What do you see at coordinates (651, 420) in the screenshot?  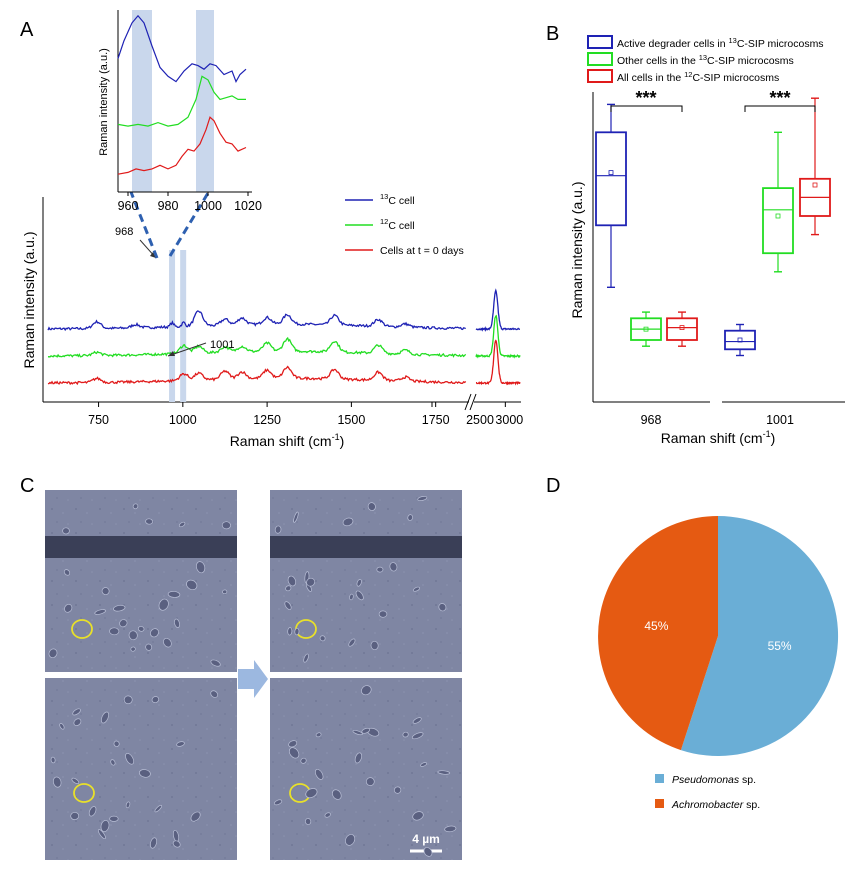 I see `group-label-968: 968` at bounding box center [651, 420].